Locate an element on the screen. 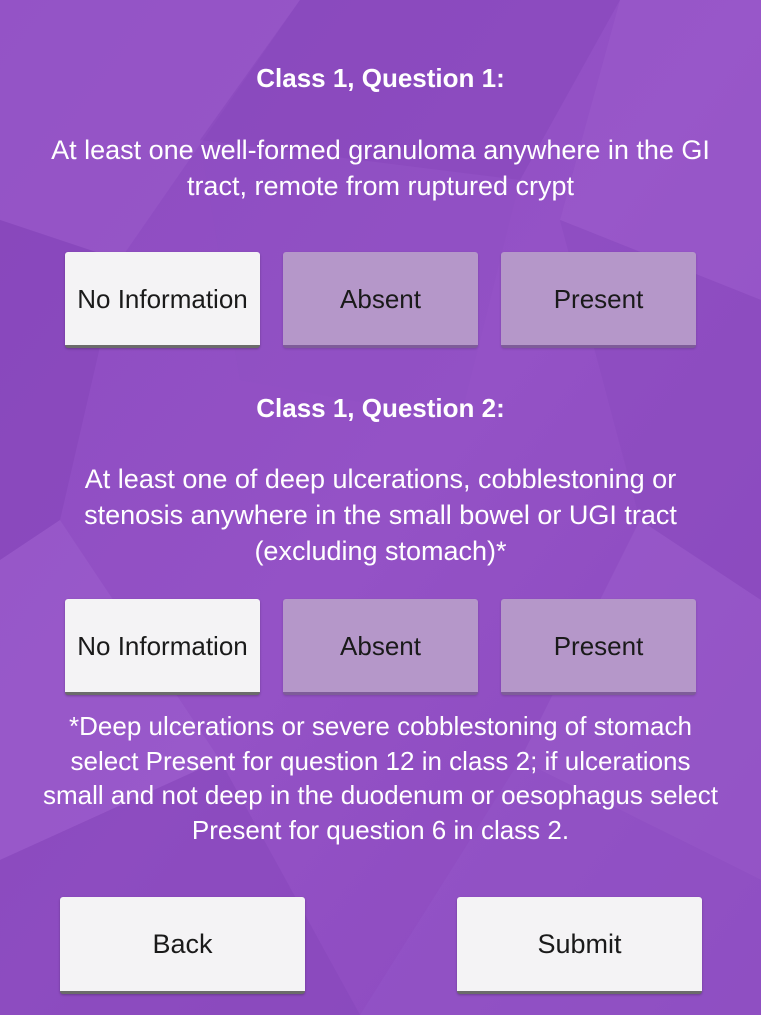 The image size is (761, 1015). q1-present-button: Present is located at coordinates (598, 300).